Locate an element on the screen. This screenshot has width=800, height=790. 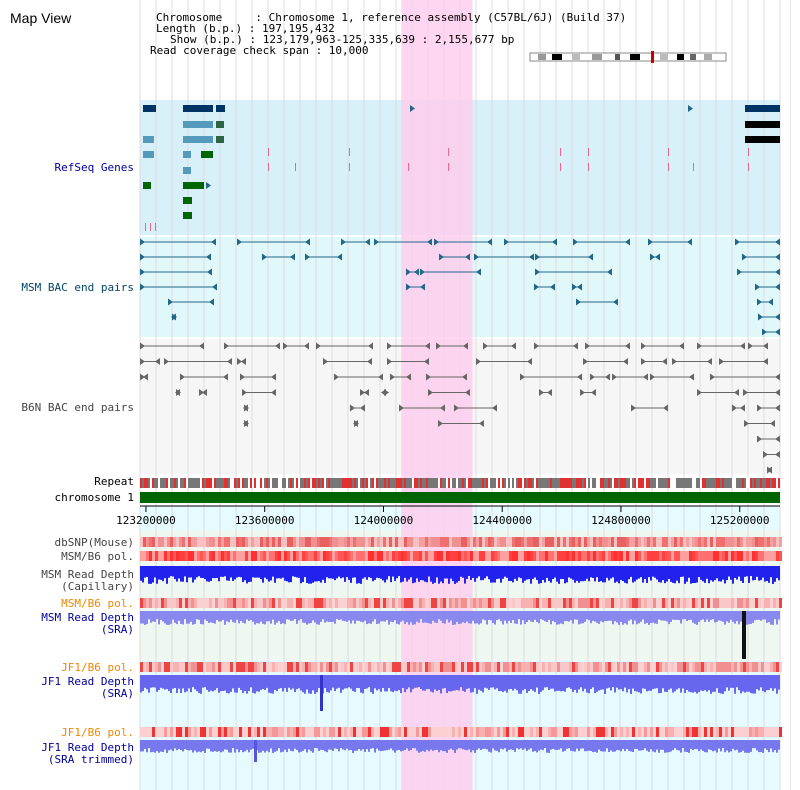
selected-region-highlight is located at coordinates (437, 395).